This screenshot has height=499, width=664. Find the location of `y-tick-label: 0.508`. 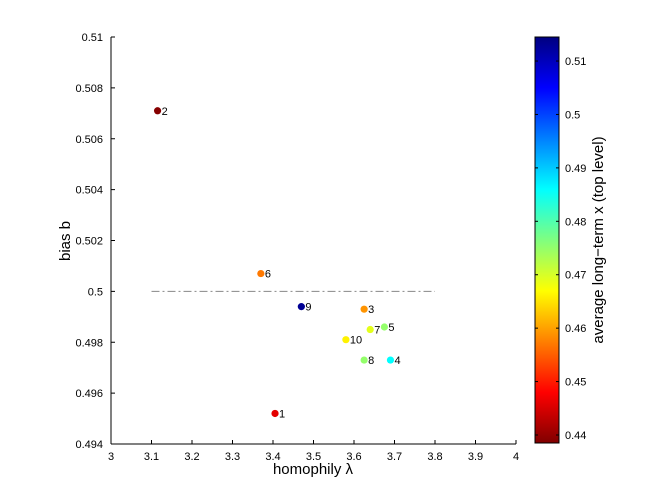

y-tick-label: 0.508 is located at coordinates (89, 89).